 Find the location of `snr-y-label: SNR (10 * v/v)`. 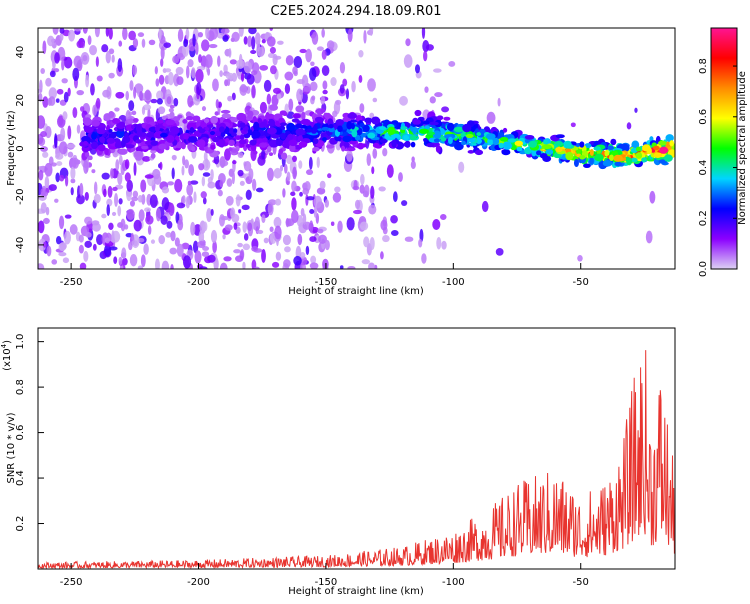

snr-y-label: SNR (10 * v/v) is located at coordinates (11, 447).